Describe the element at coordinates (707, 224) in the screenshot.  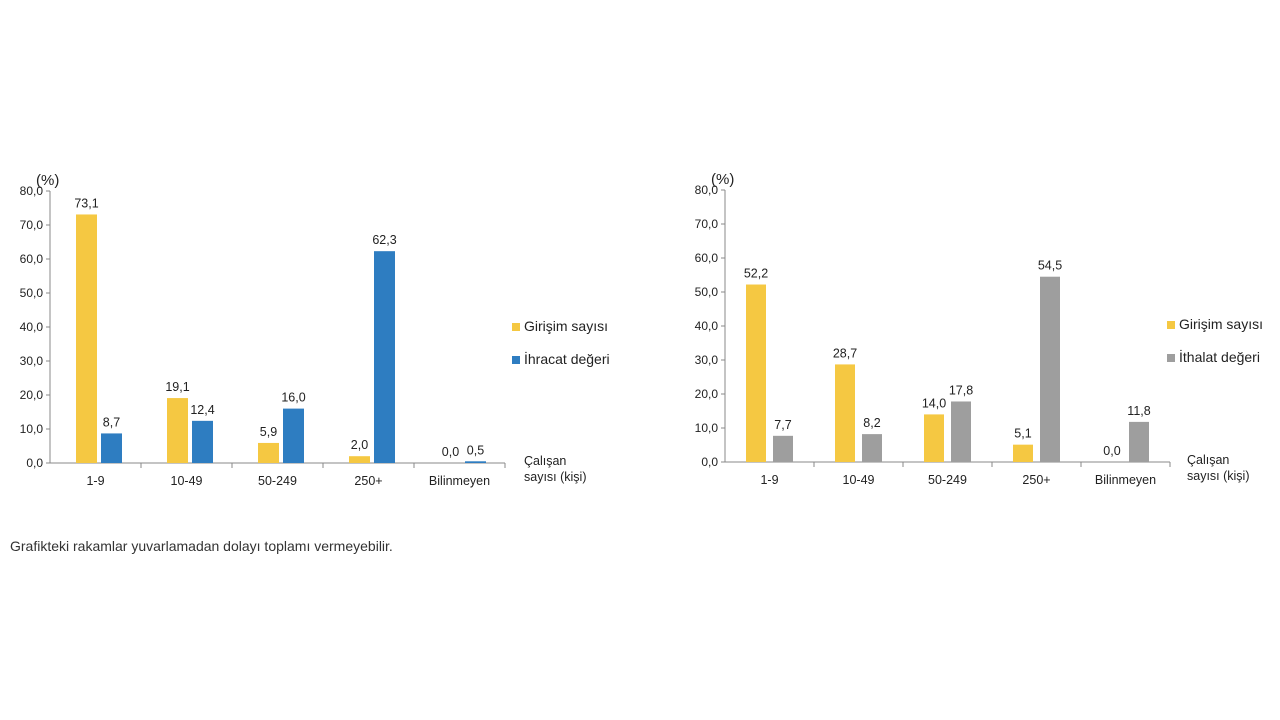
I see `import-y-tick-label: 70,0` at that location.